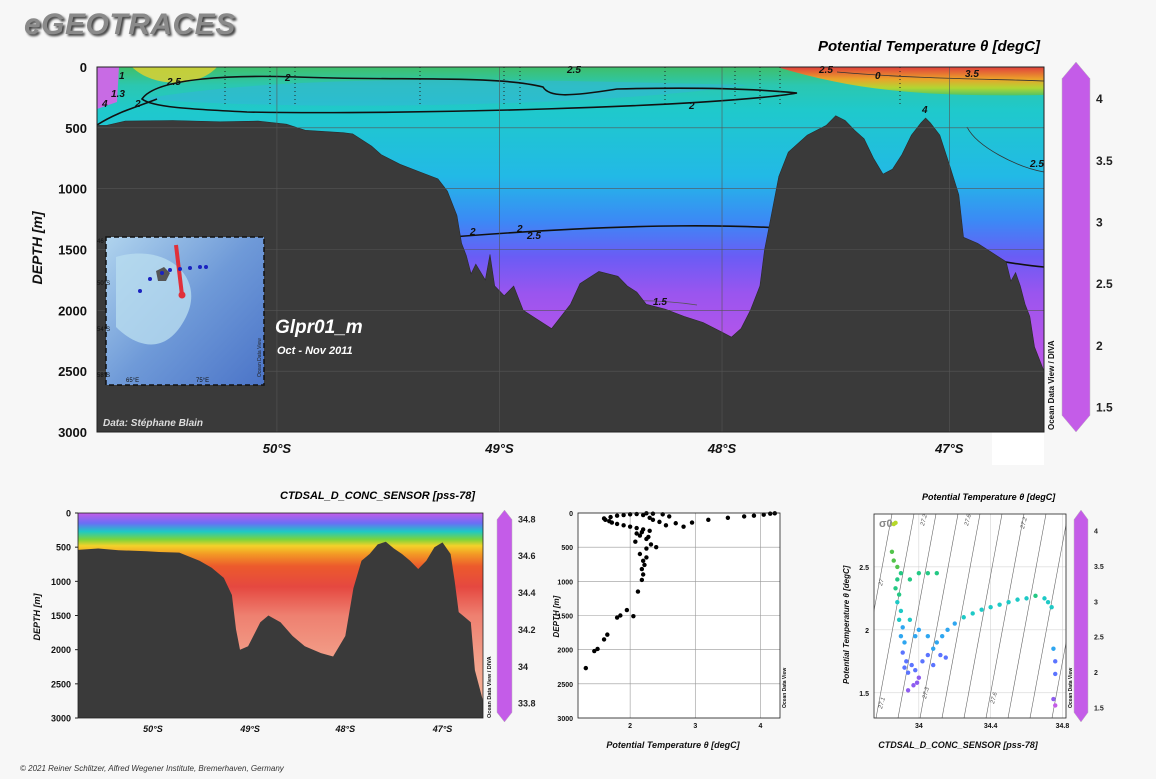 The width and height of the screenshot is (1156, 779). What do you see at coordinates (280, 629) in the screenshot?
I see `seafloor-bathymetry` at bounding box center [280, 629].